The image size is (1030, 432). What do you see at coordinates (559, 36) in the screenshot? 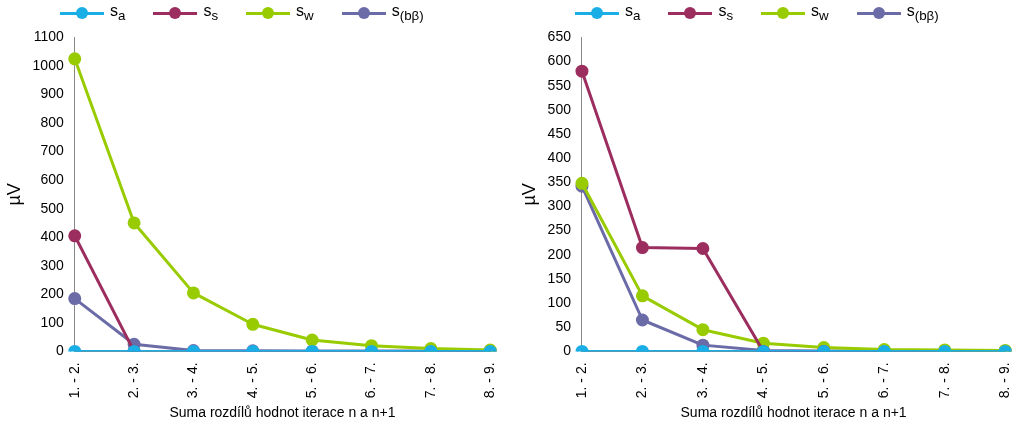
I see `y-tick-label: 650` at bounding box center [559, 36].